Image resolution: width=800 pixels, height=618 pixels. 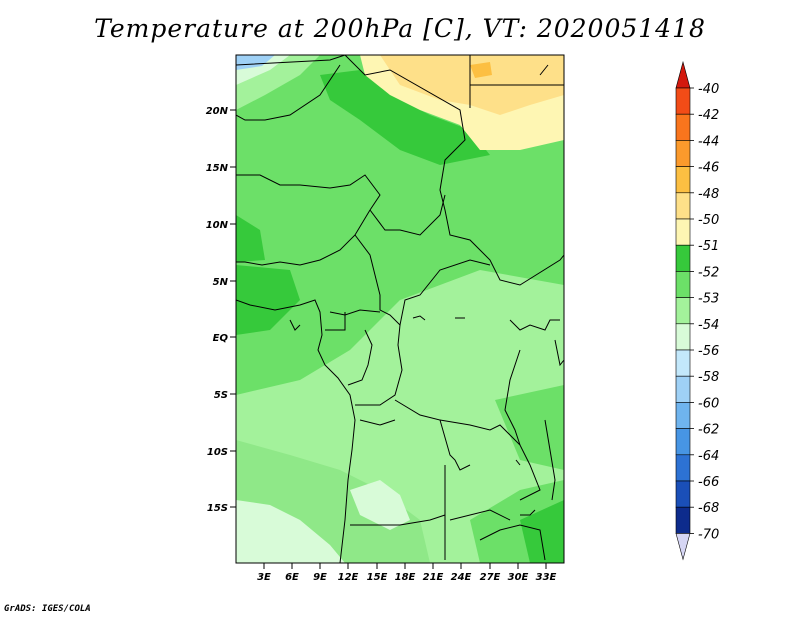 What do you see at coordinates (708, 351) in the screenshot?
I see `colorbar-label: -56` at bounding box center [708, 351].